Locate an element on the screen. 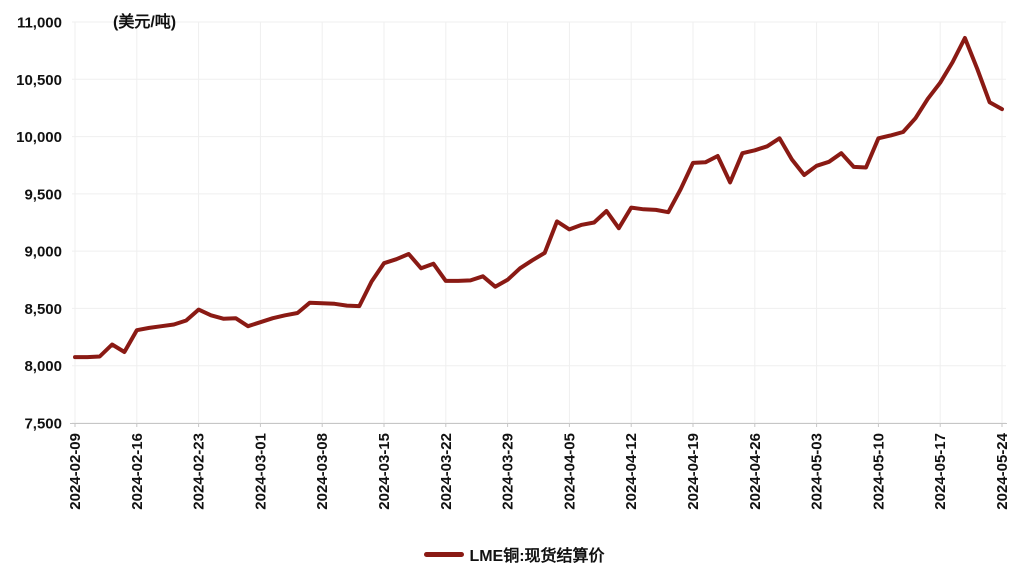 Image resolution: width=1029 pixels, height=572 pixels. legend-label: LME铜:现货结算价 is located at coordinates (537, 556).